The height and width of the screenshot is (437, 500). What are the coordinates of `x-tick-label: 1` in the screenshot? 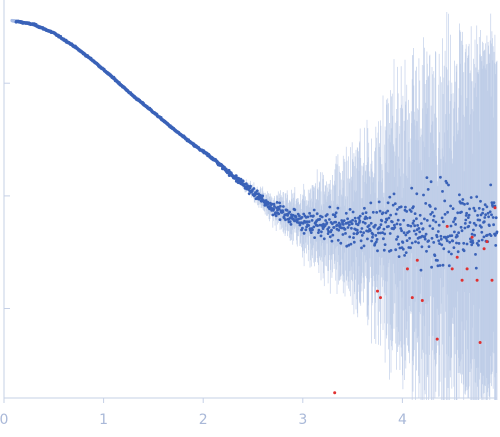 It's located at (103, 420).